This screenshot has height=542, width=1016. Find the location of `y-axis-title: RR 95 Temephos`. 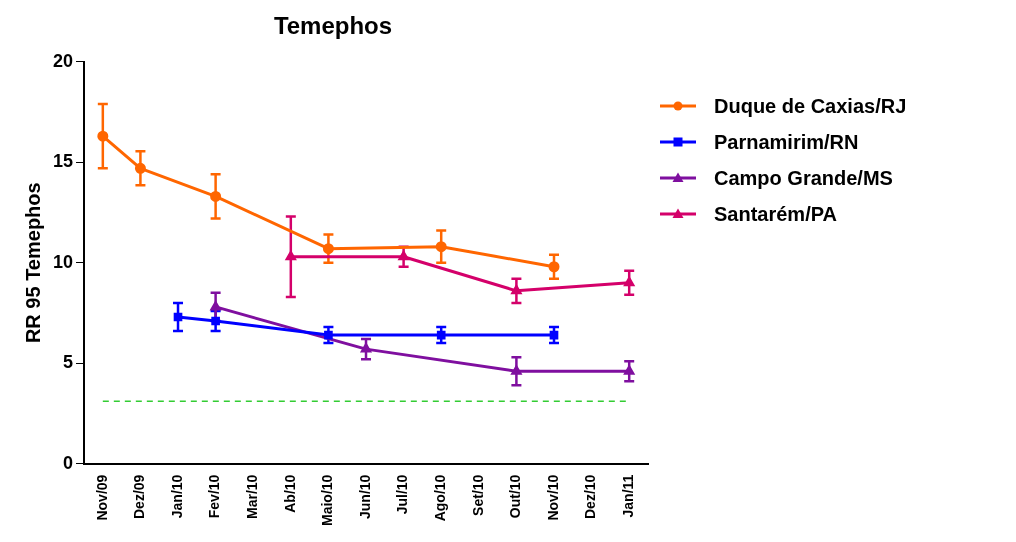

y-axis-title: RR 95 Temephos is located at coordinates (32, 263).